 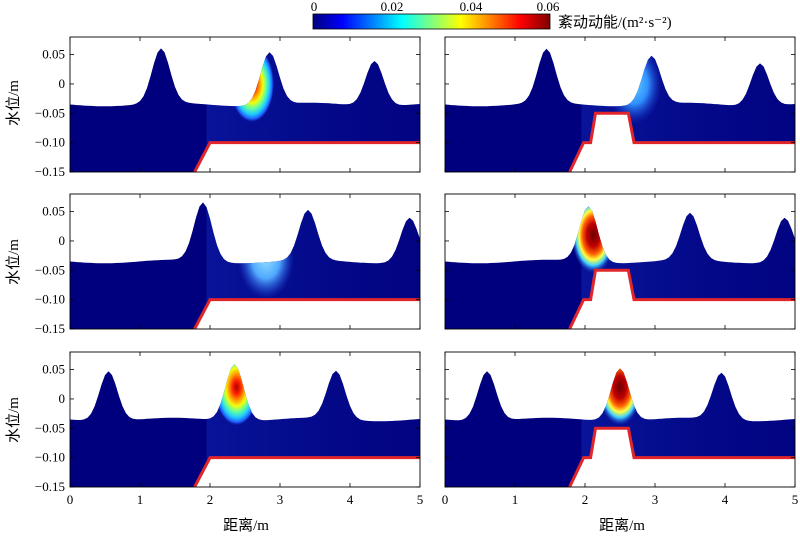 I want to click on panel-2-right, so click(x=620, y=261).